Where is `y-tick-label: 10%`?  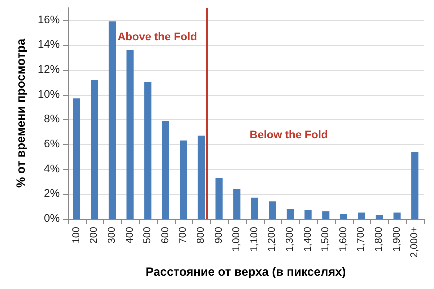 y-tick-label: 10% is located at coordinates (49, 94).